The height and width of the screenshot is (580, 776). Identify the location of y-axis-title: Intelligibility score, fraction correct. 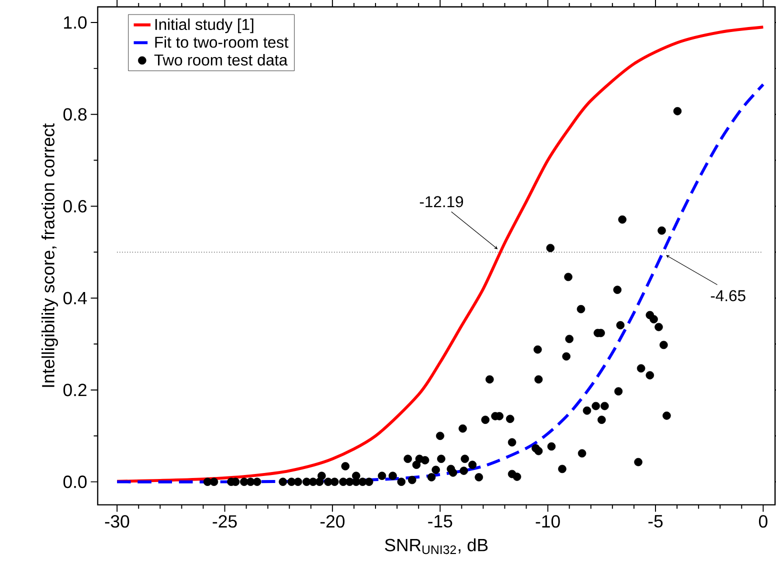
(49, 255).